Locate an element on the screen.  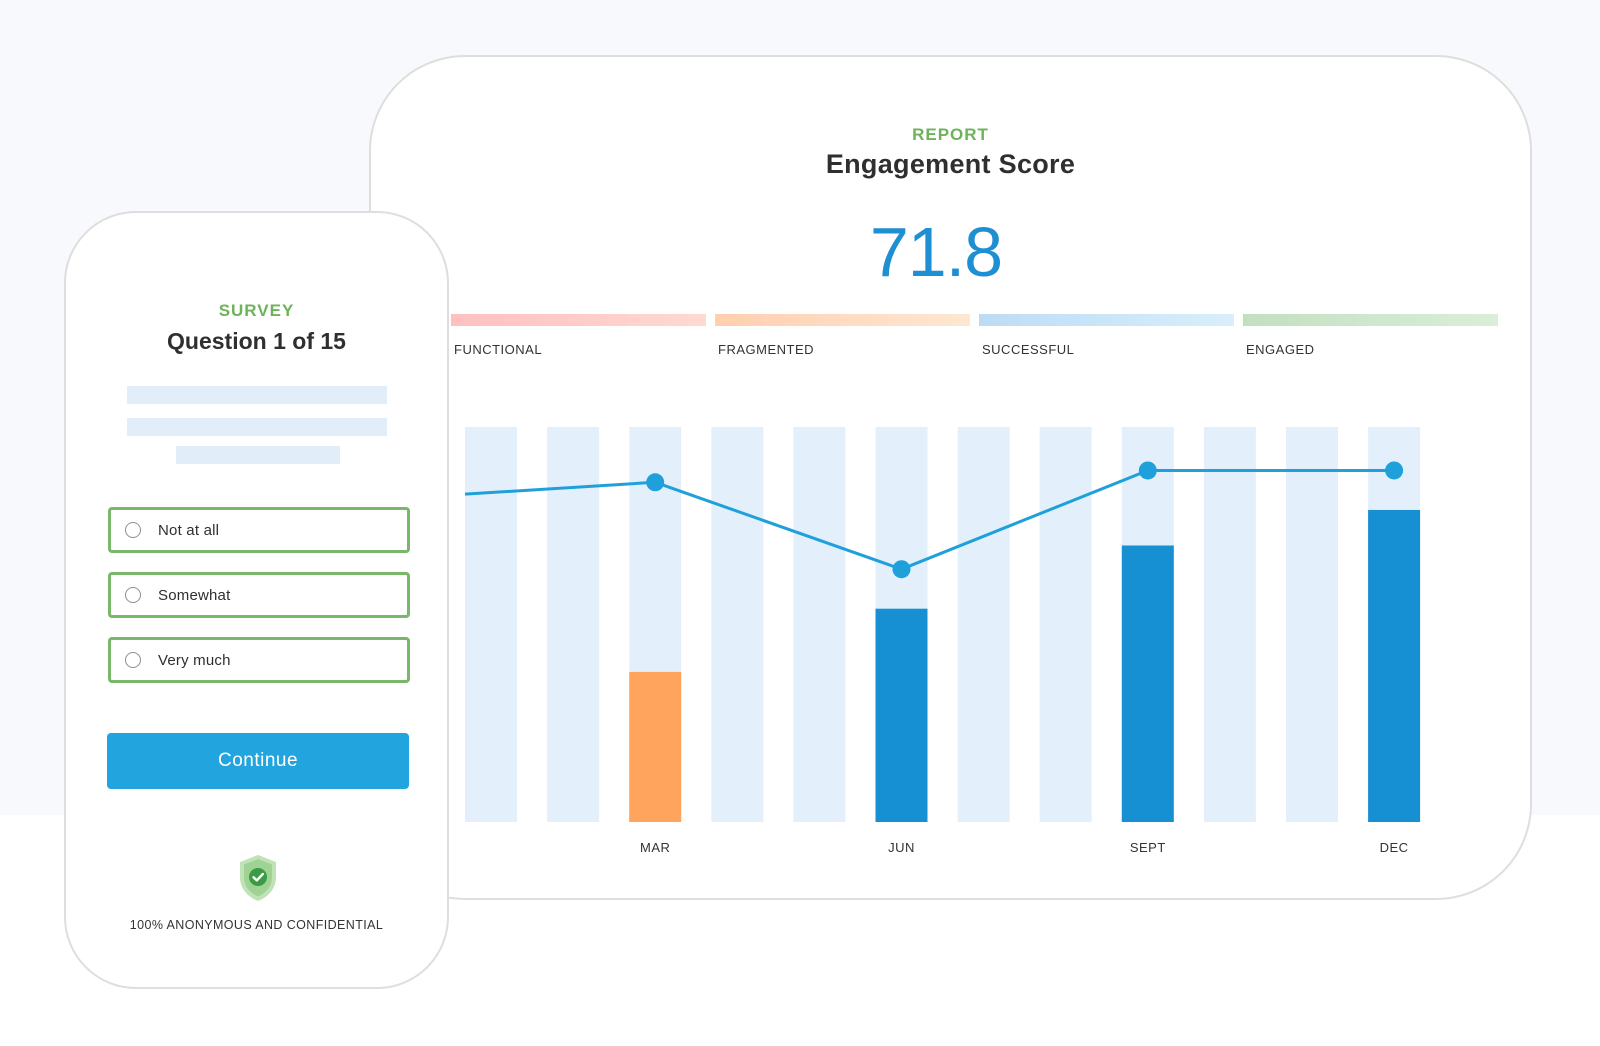
legend-label: ENGAGED is located at coordinates (1280, 349).